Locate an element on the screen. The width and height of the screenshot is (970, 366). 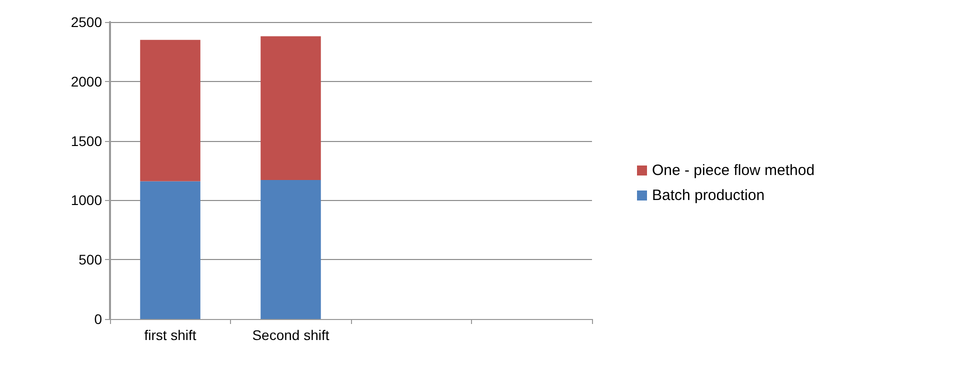
x-tick-label: first shift is located at coordinates (170, 335).